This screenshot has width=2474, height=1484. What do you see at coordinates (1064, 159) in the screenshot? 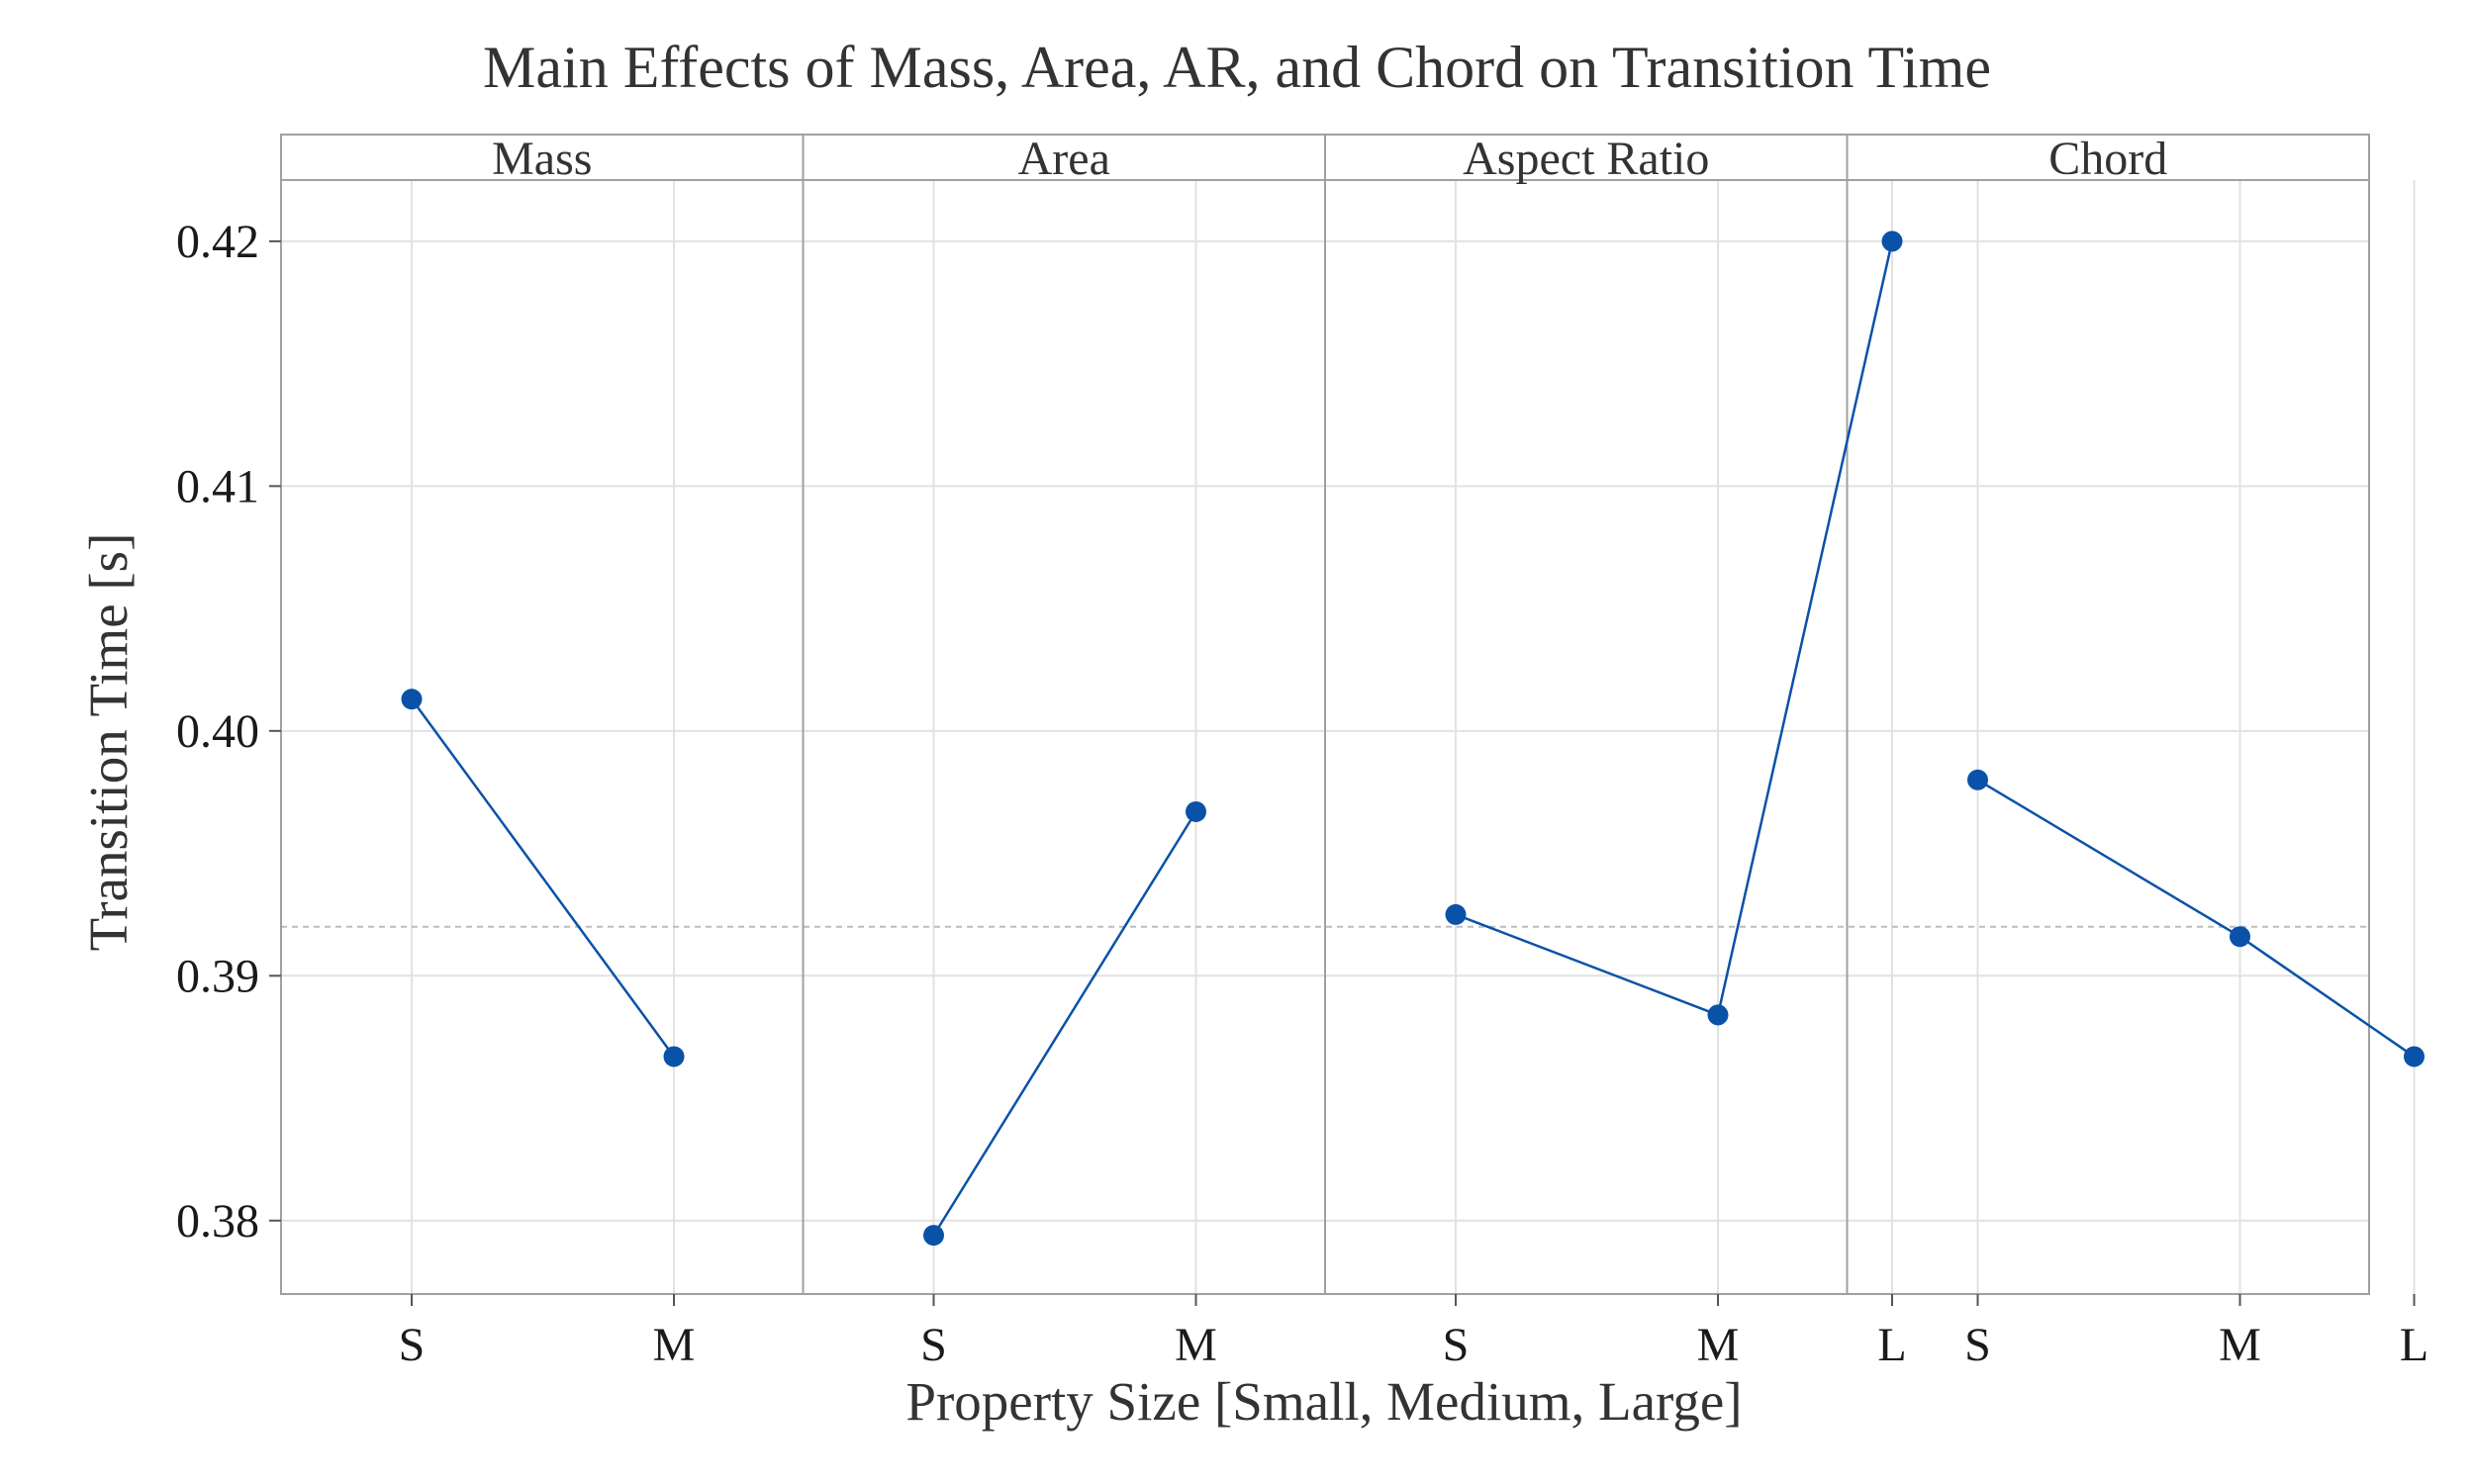
I see `facet-label: Area` at bounding box center [1064, 159].